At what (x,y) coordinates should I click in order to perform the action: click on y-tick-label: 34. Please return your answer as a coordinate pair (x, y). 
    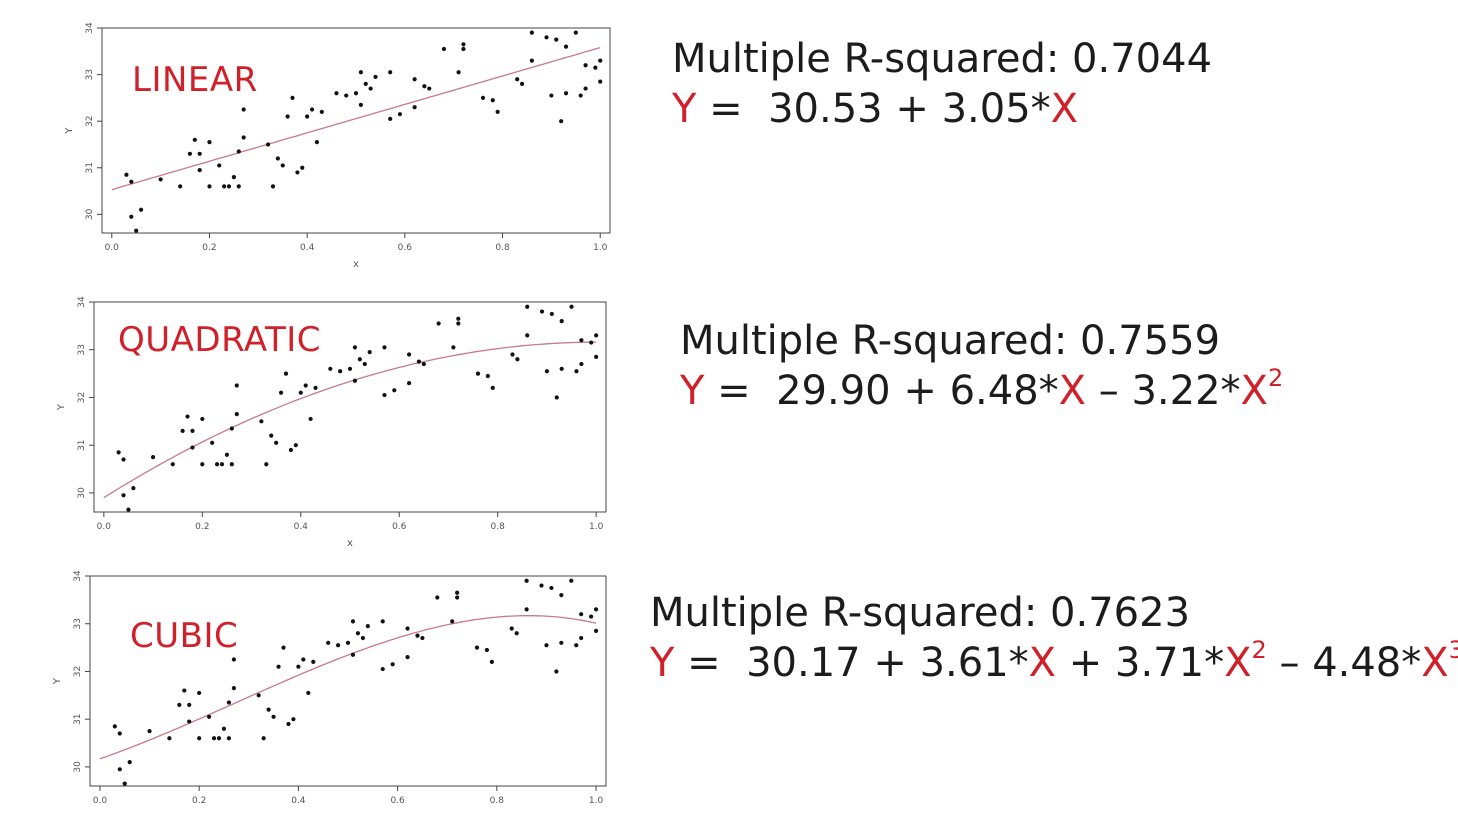
    Looking at the image, I should click on (82, 302).